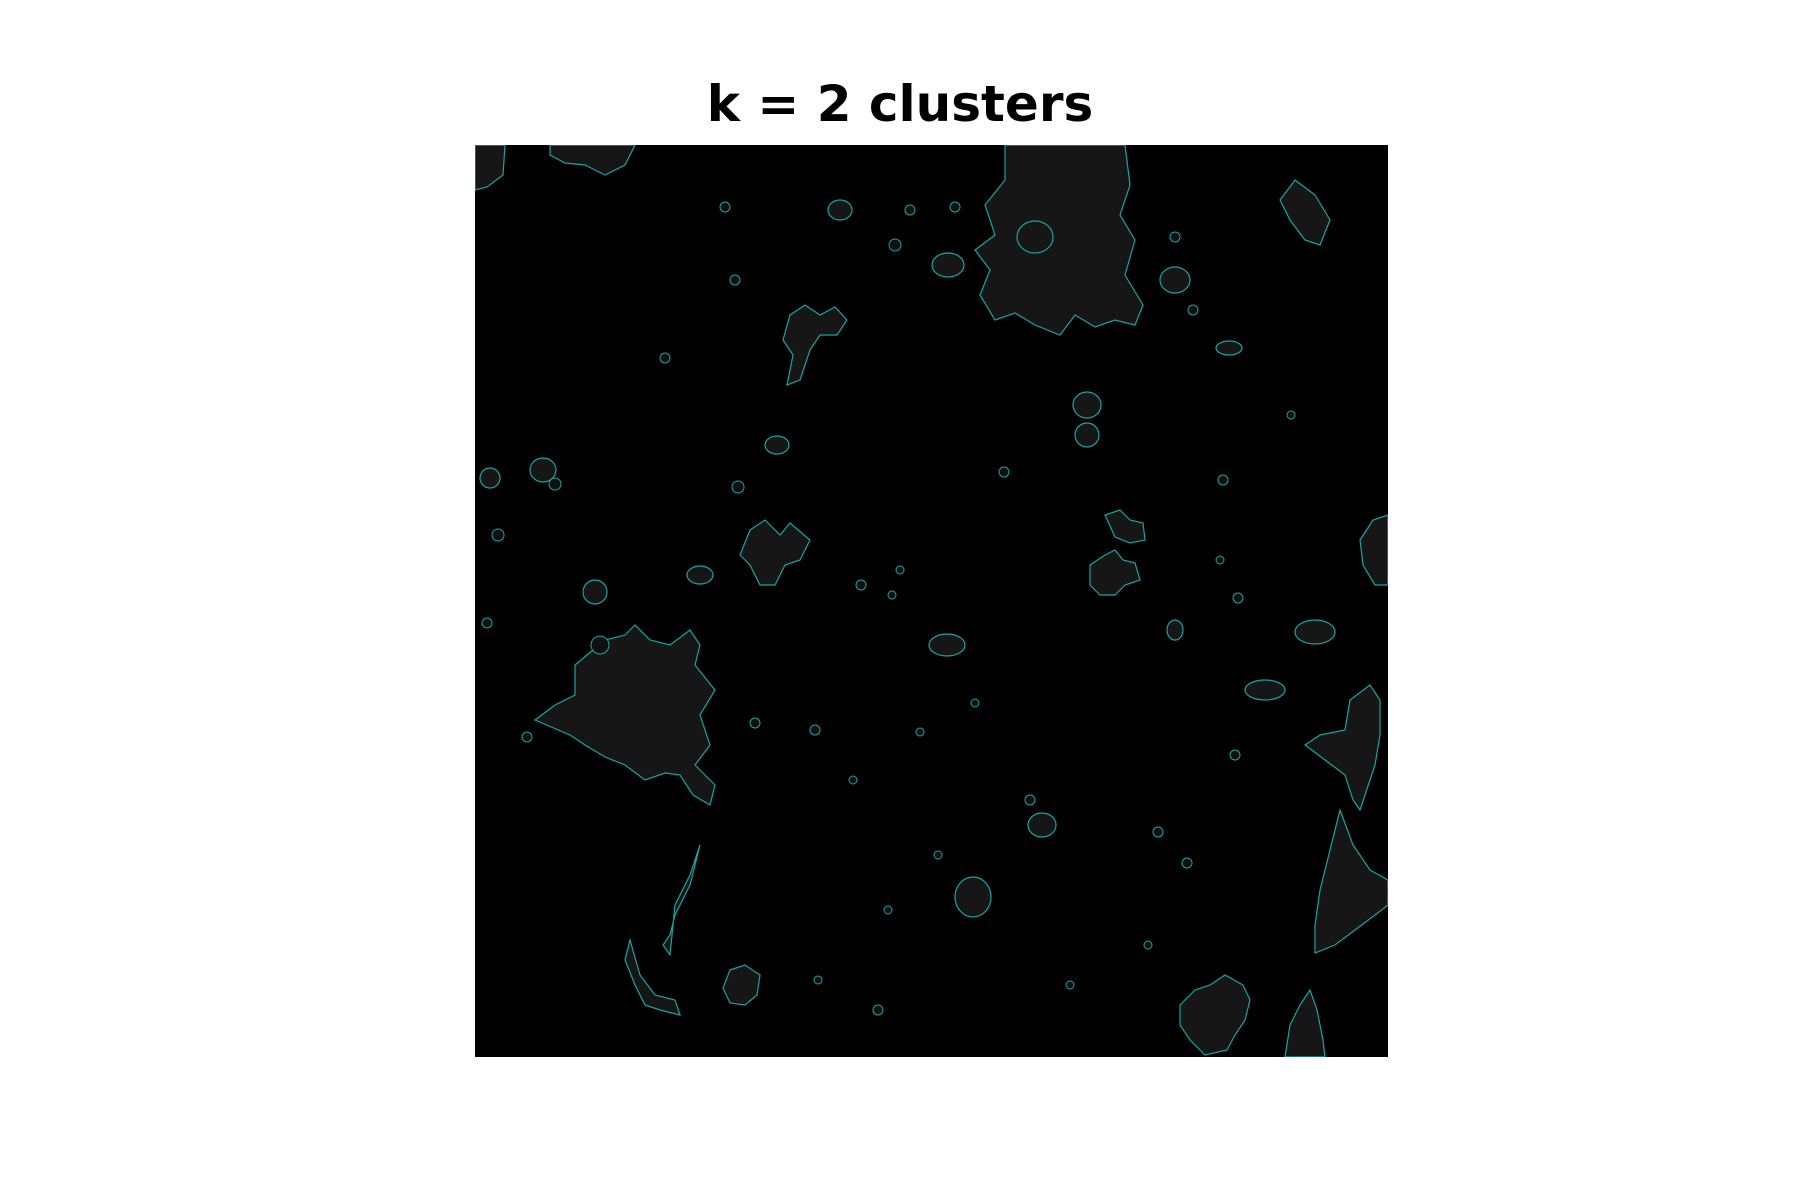 This screenshot has height=1200, width=1800. I want to click on figure-title: k = 2 clusters, so click(900, 104).